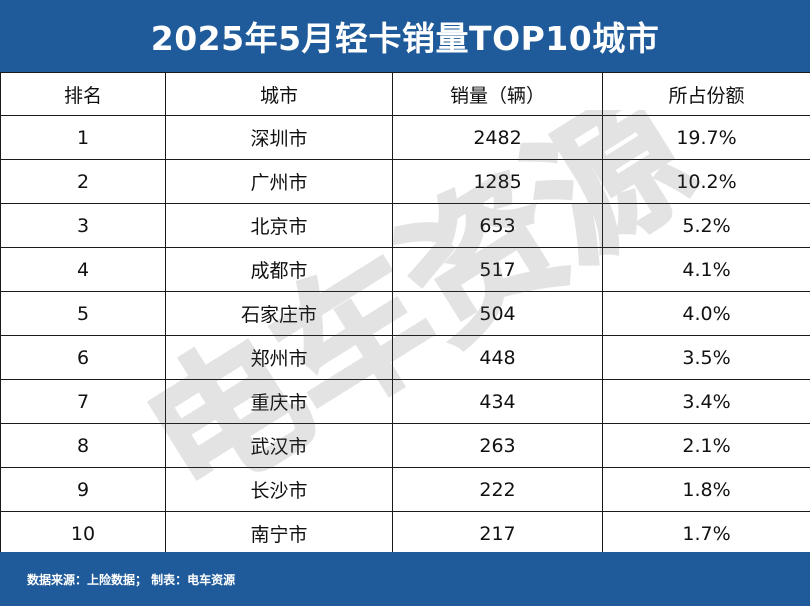 This screenshot has height=606, width=810. Describe the element at coordinates (279, 445) in the screenshot. I see `city-cell: 武汉市` at that location.